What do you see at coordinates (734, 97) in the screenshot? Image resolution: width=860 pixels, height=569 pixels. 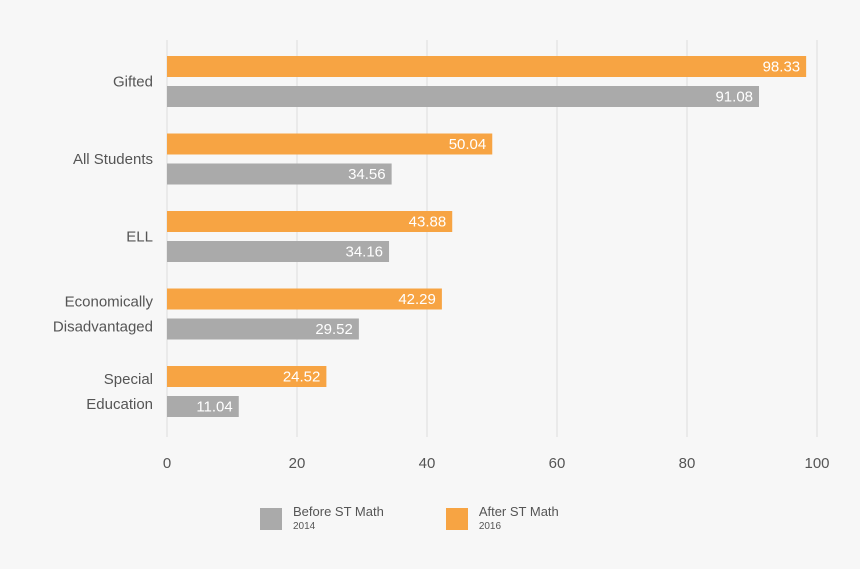 I see `bar-value-label: 91.08` at bounding box center [734, 97].